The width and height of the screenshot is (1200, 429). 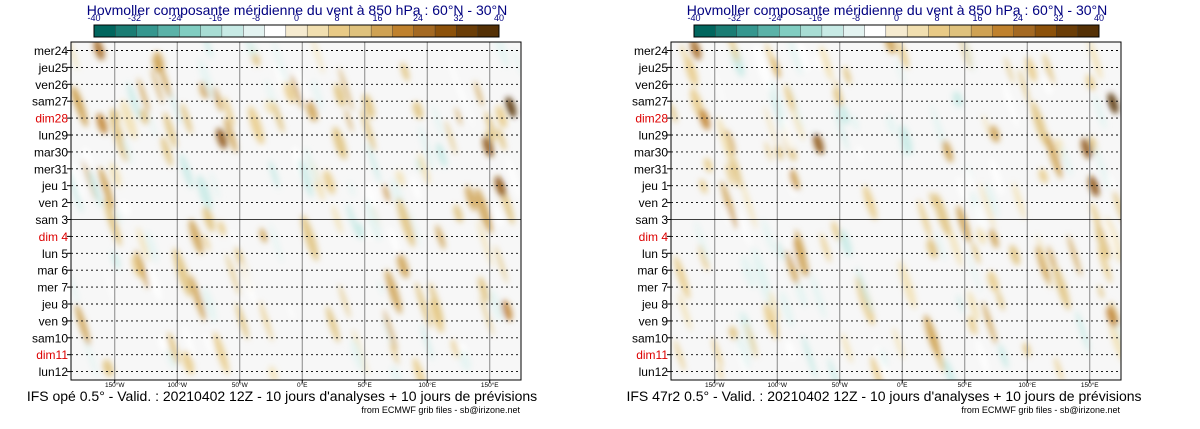 I want to click on y-tick-label: sam 3, so click(x=51, y=220).